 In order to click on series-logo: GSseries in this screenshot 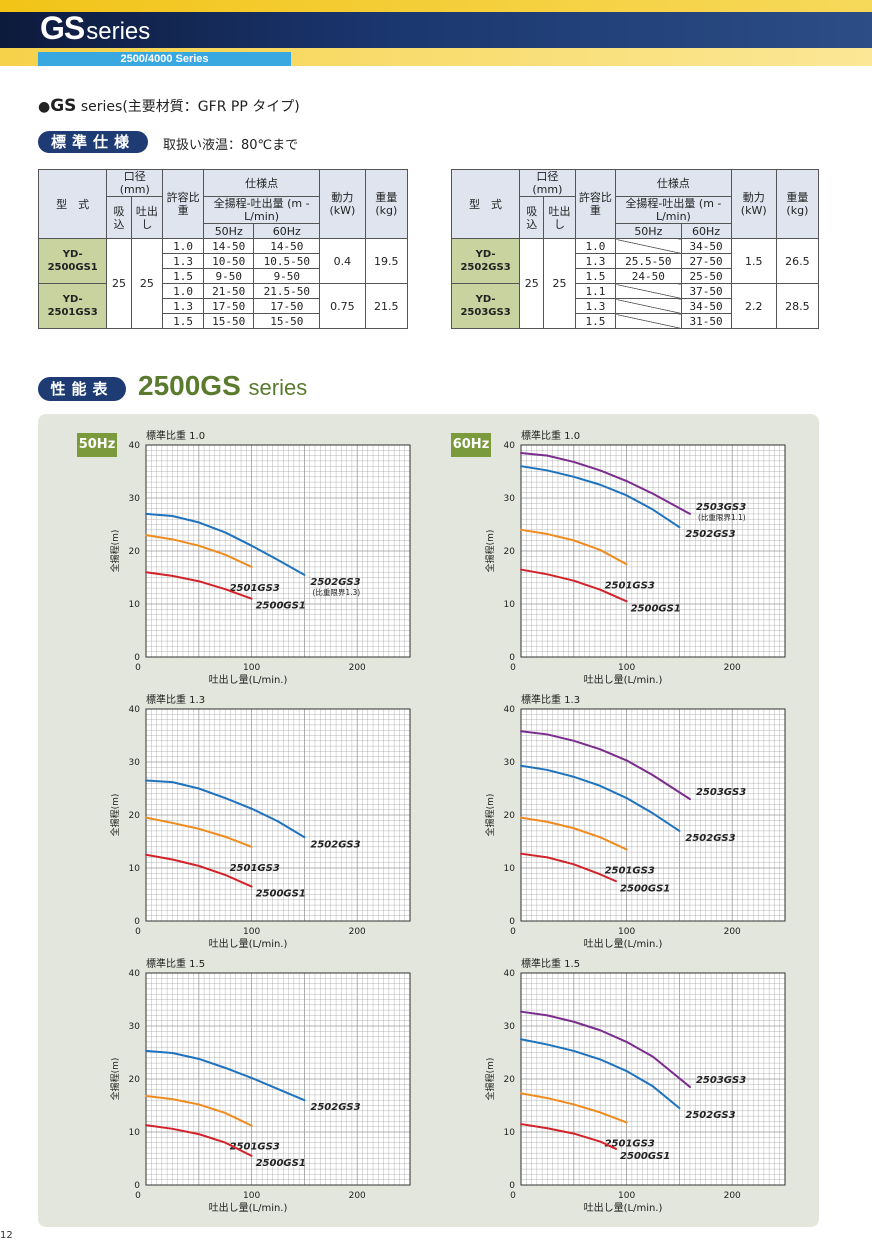, I will do `click(95, 28)`.